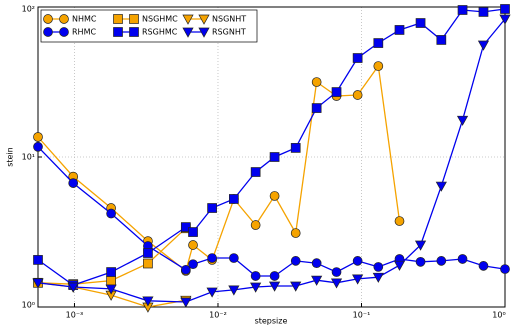 This screenshot has width=515, height=328. I want to click on x-tick-label: 10⁻², so click(218, 315).